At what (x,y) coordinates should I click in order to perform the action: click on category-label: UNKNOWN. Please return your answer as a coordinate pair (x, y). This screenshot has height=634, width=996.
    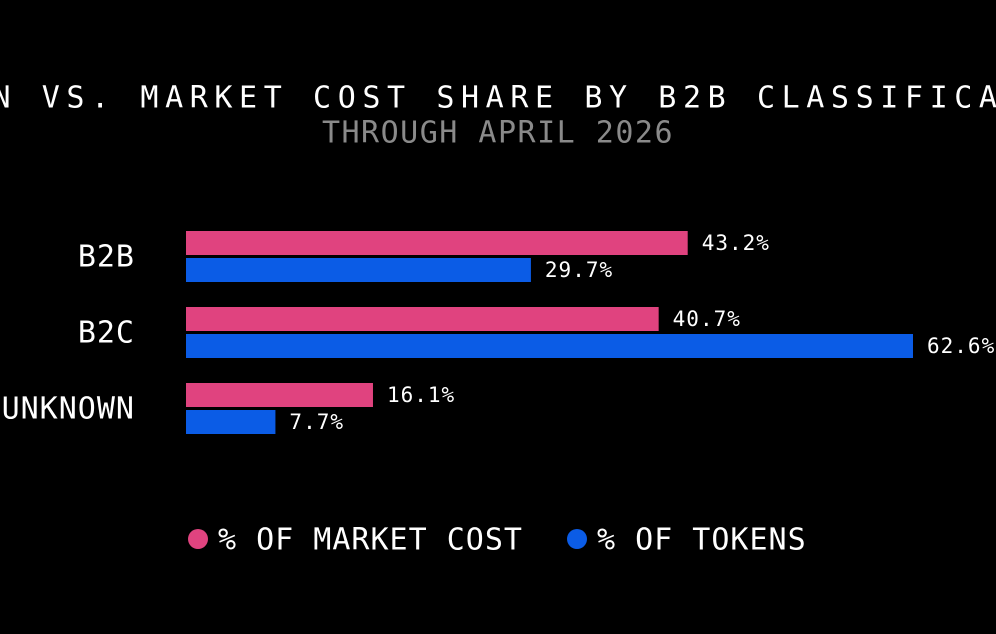
    Looking at the image, I should click on (68, 409).